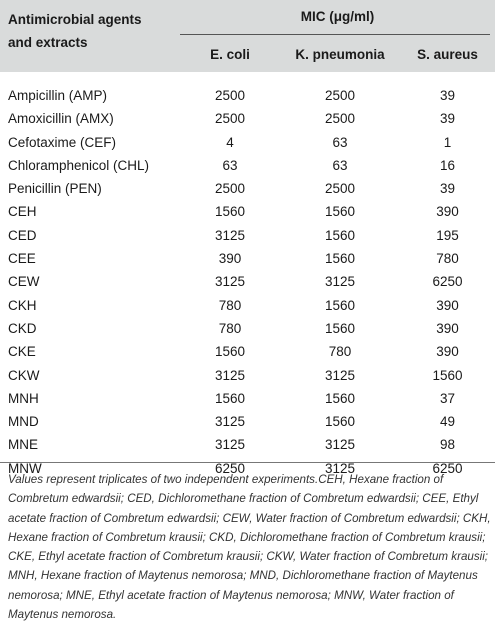 The width and height of the screenshot is (495, 640). What do you see at coordinates (79, 165) in the screenshot?
I see `agent-name: Chloramphenicol (CHL)` at bounding box center [79, 165].